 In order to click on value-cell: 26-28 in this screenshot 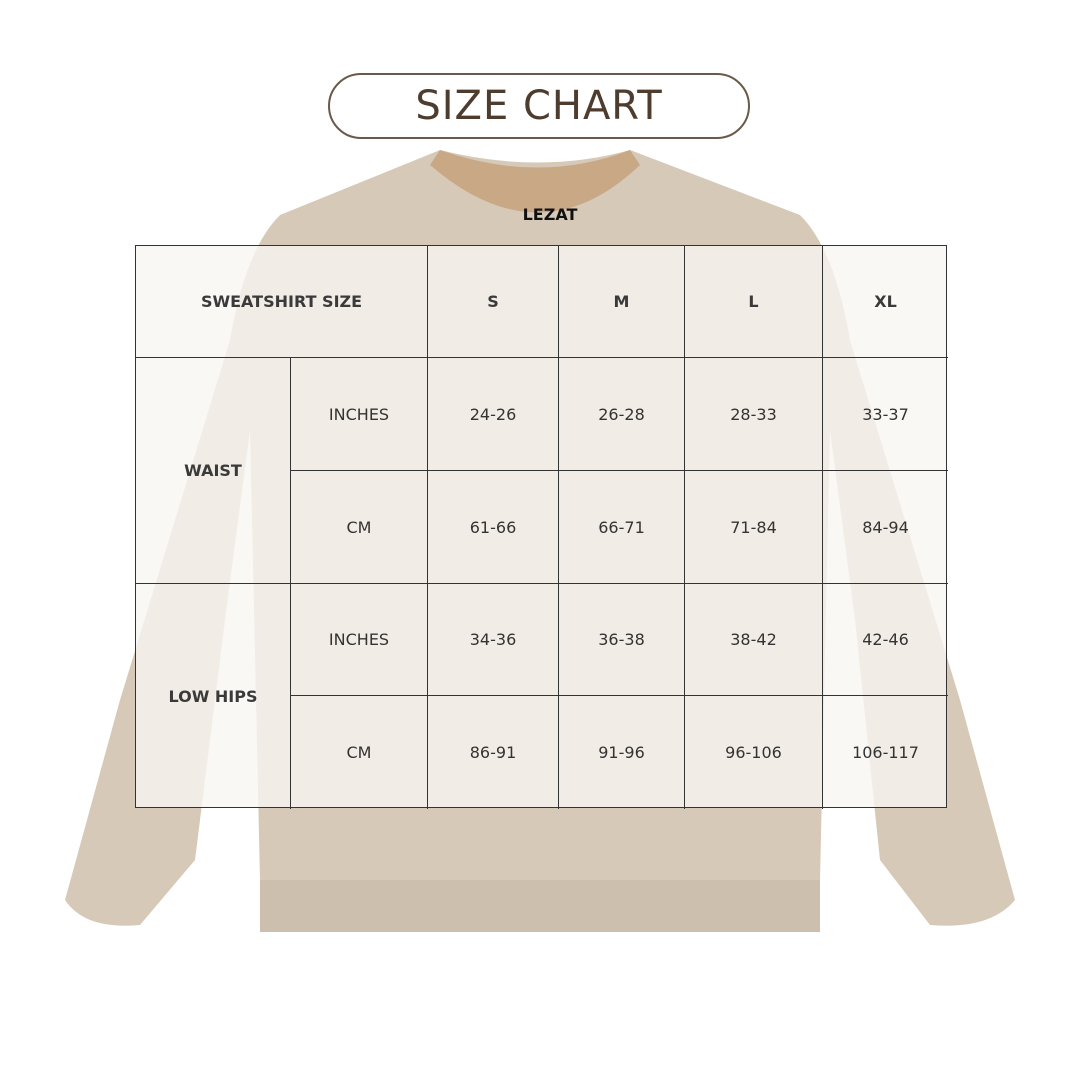, I will do `click(622, 414)`.